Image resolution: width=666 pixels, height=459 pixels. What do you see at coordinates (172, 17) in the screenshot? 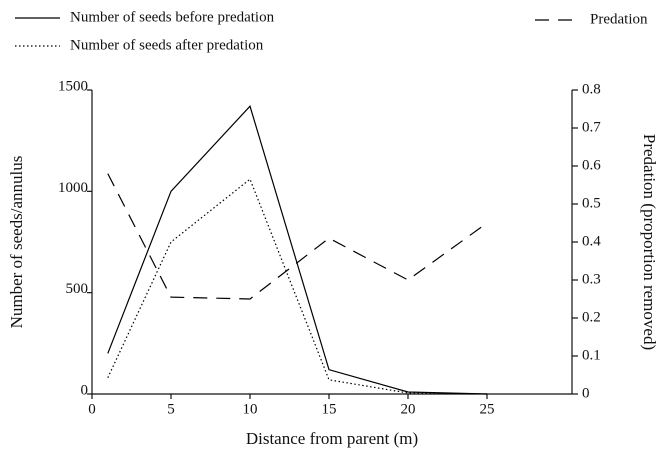
I see `legend-label: Number of seeds before predation` at bounding box center [172, 17].